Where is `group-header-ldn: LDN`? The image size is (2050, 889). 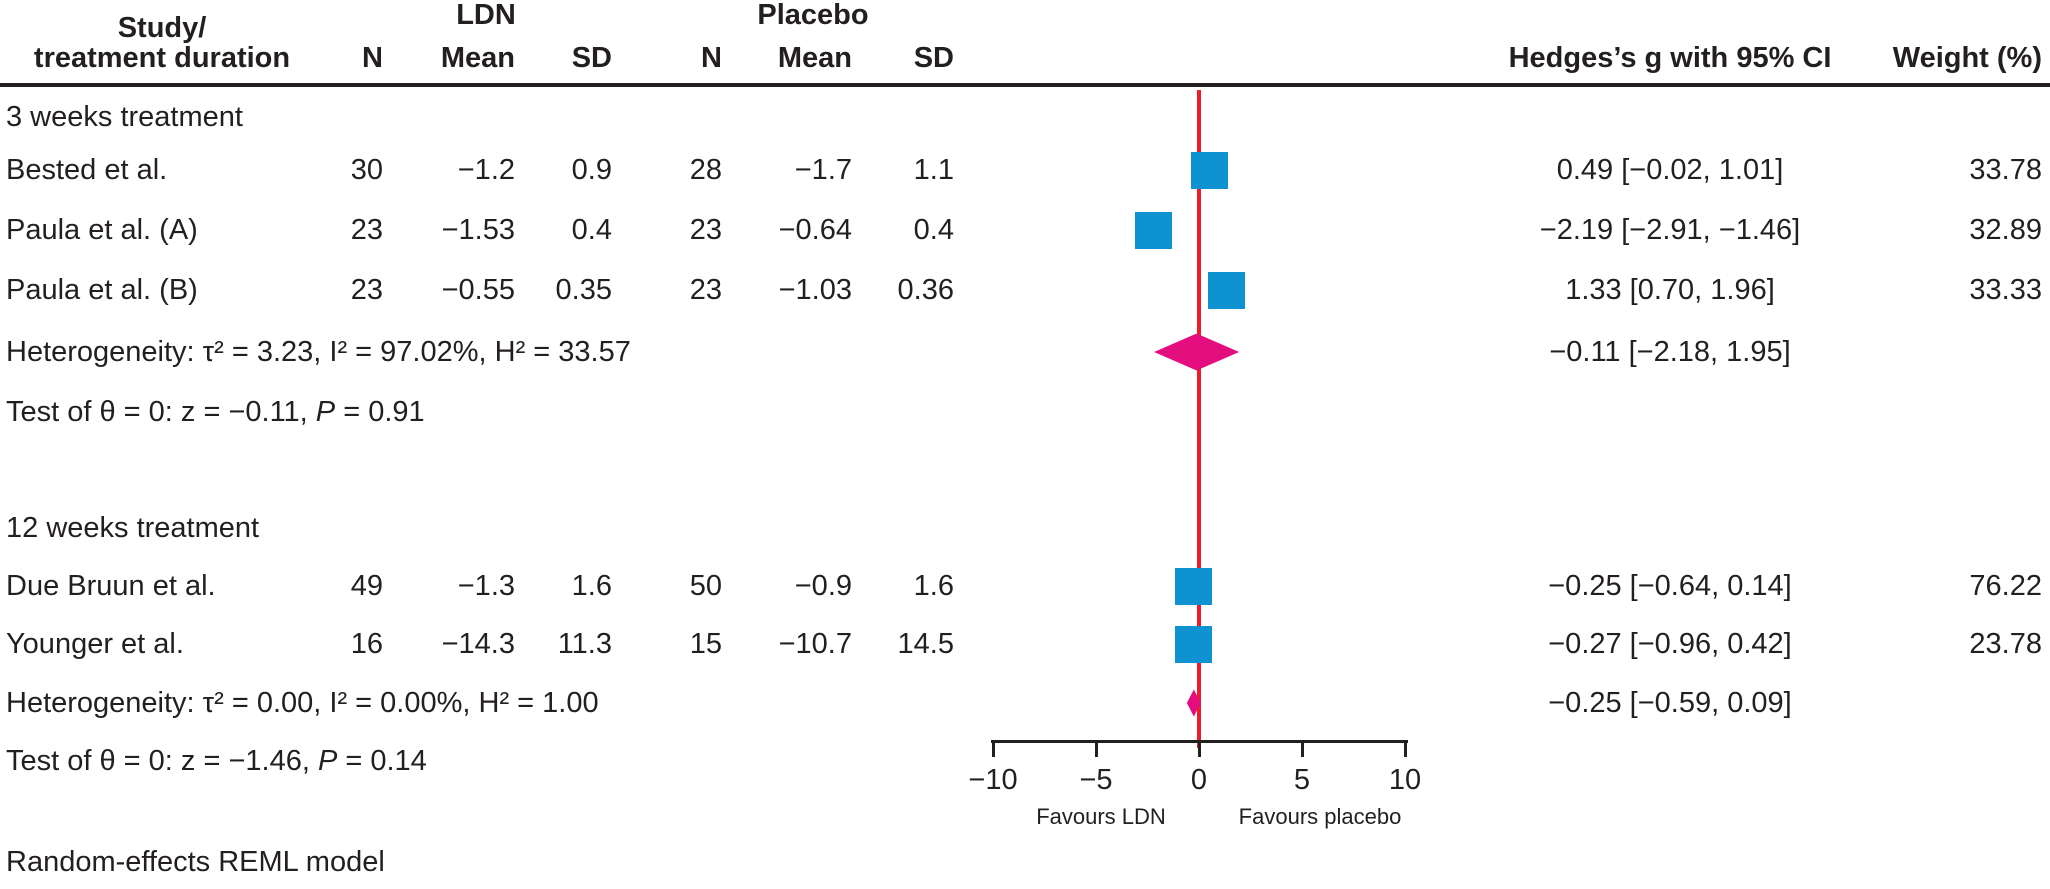
group-header-ldn: LDN is located at coordinates (486, 15).